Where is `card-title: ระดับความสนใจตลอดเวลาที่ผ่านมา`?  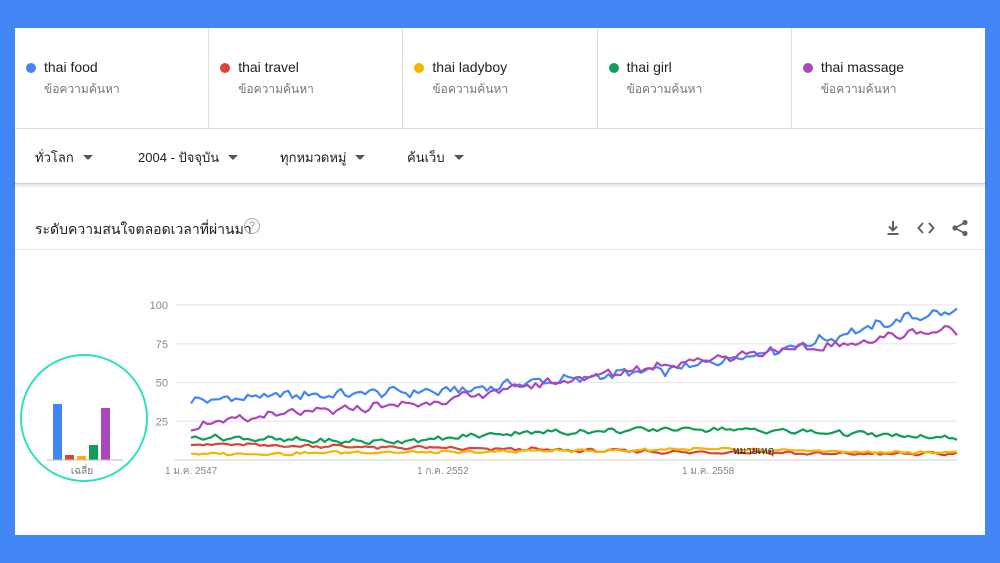 card-title: ระดับความสนใจตลอดเวลาที่ผ่านมา is located at coordinates (143, 229).